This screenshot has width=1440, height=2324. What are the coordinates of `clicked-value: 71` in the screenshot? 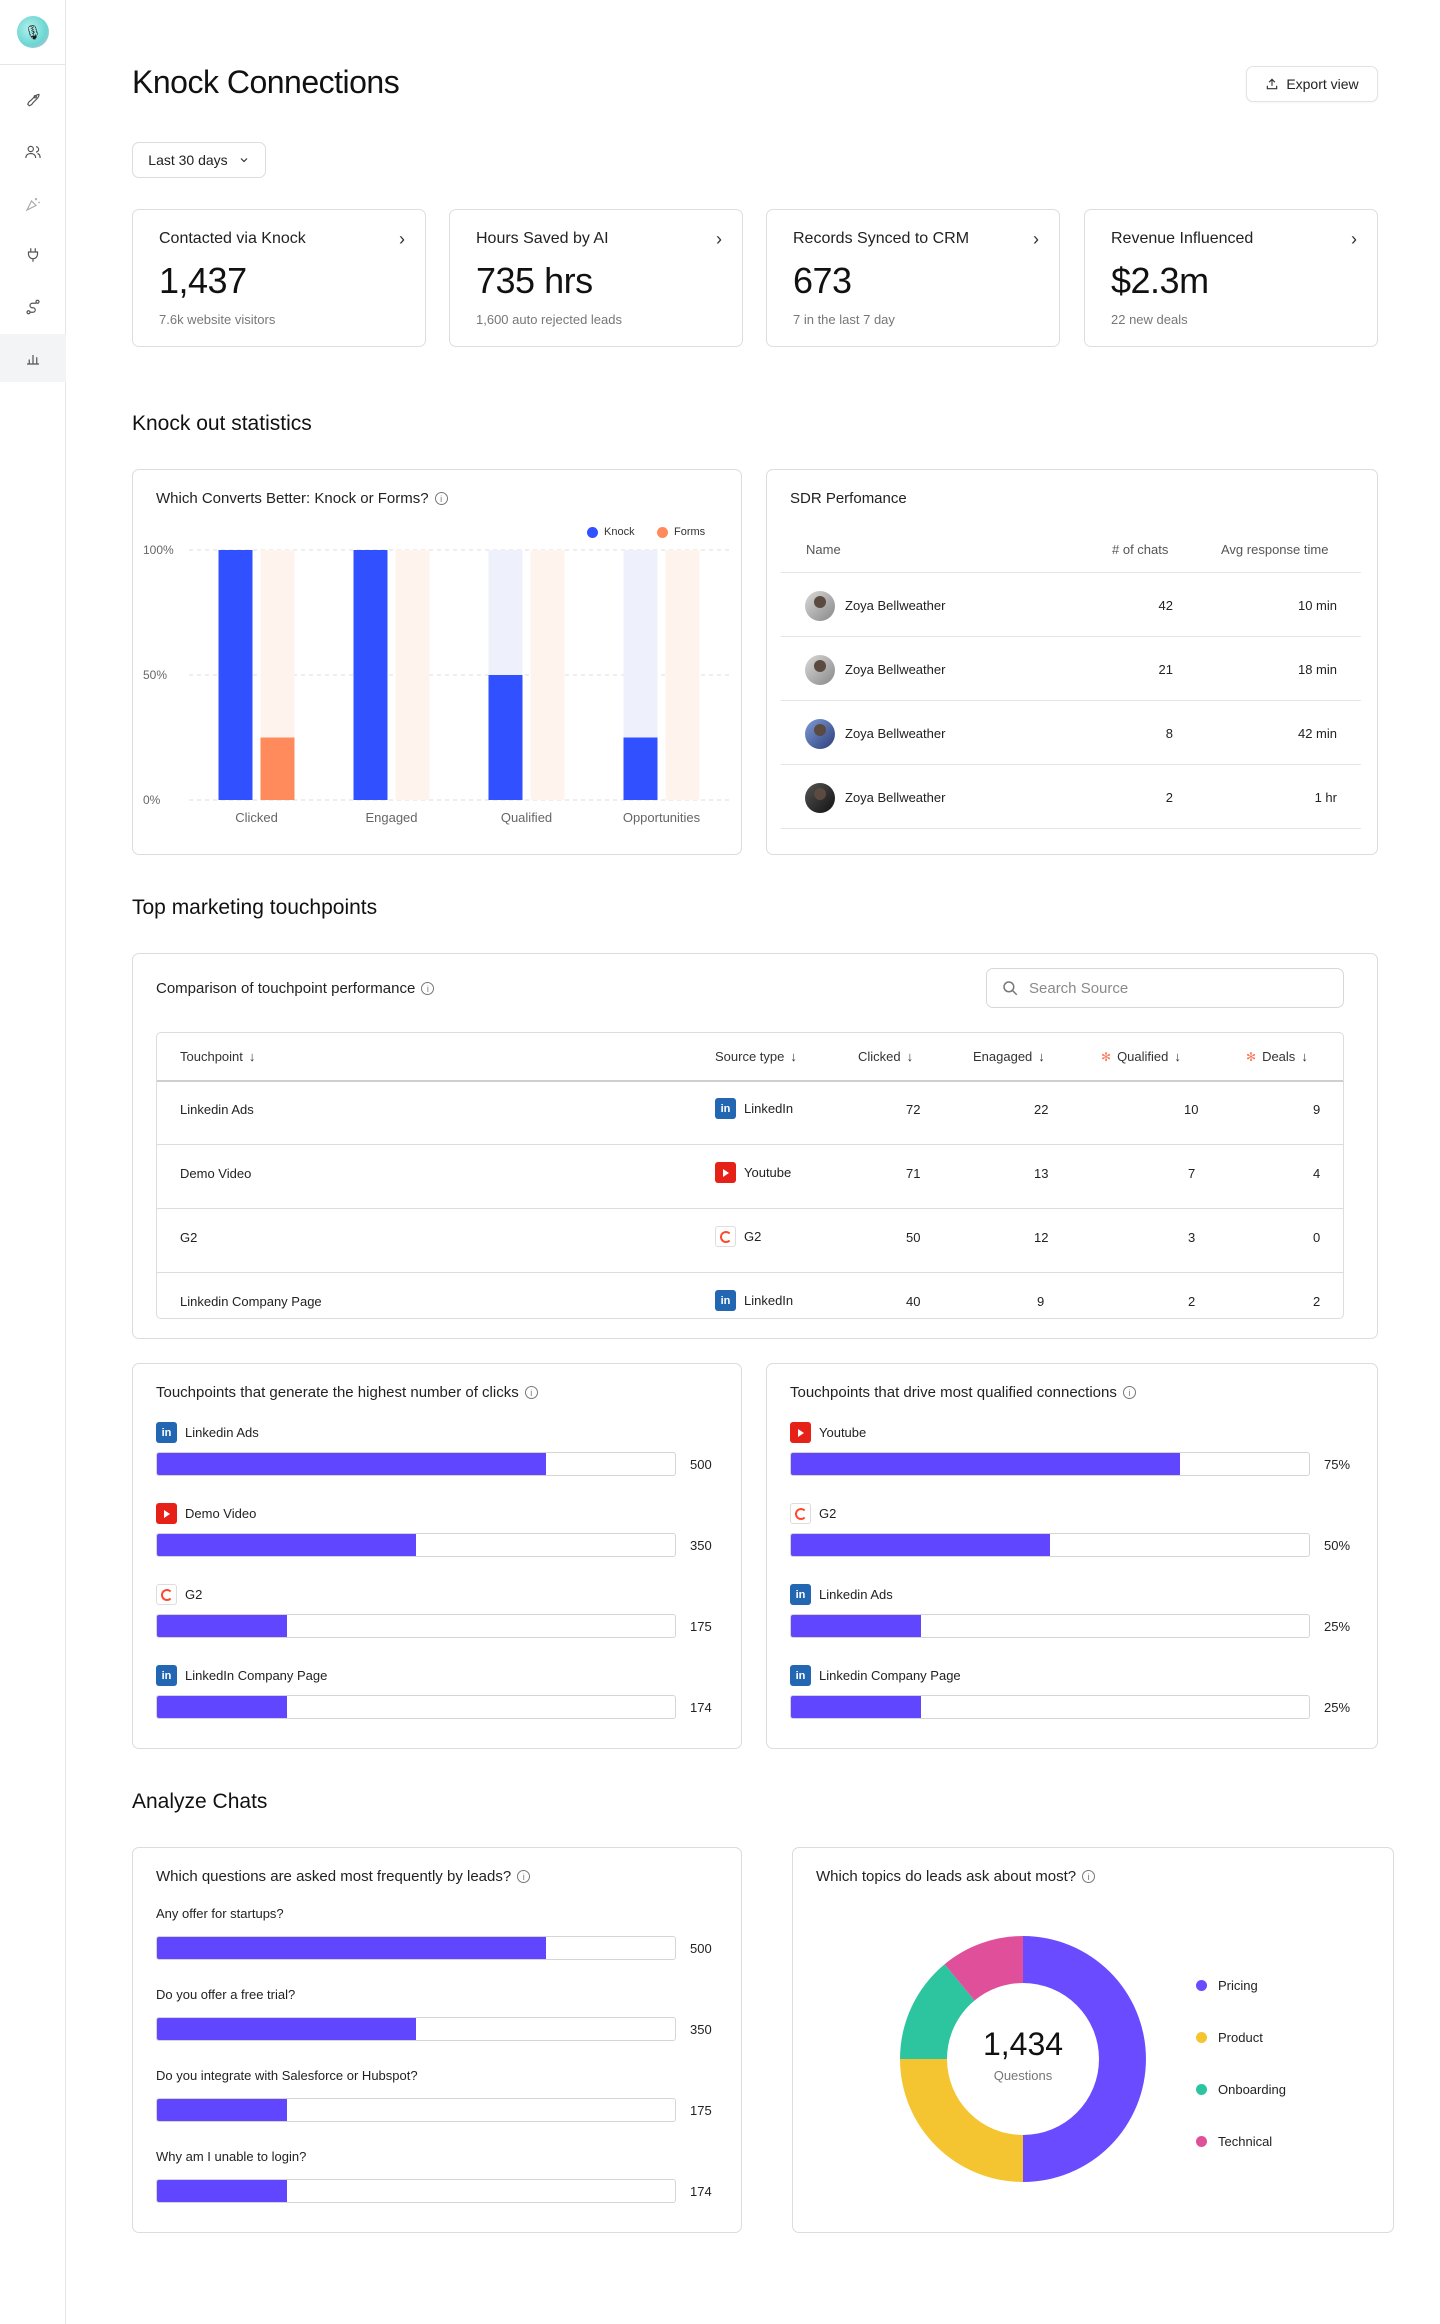 It's located at (913, 1173).